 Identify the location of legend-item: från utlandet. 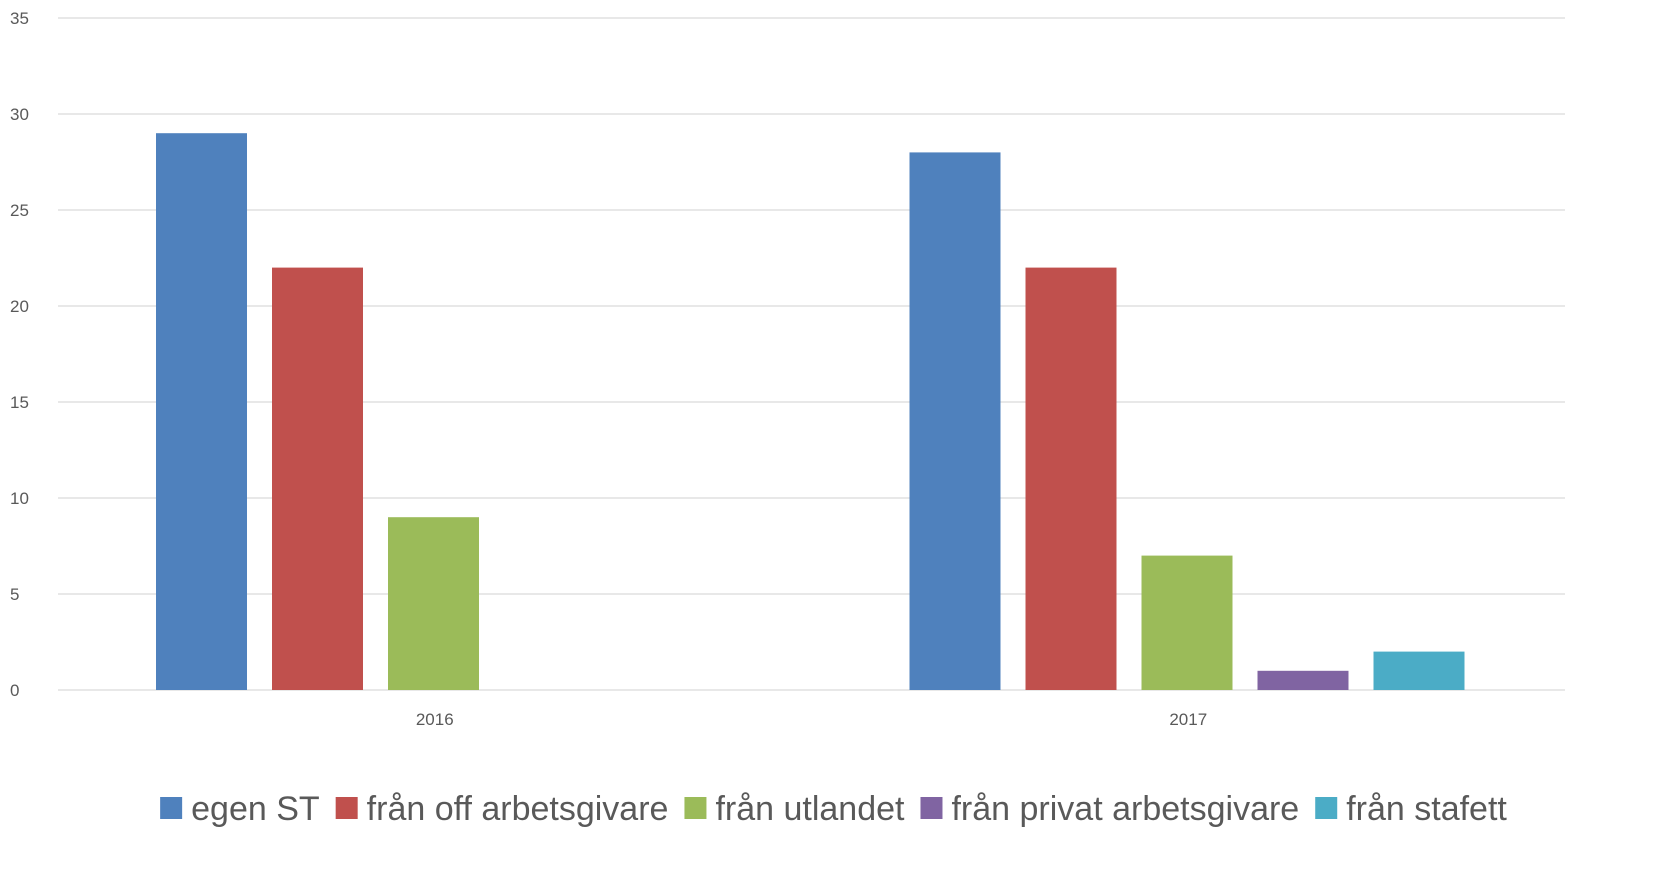
(794, 809).